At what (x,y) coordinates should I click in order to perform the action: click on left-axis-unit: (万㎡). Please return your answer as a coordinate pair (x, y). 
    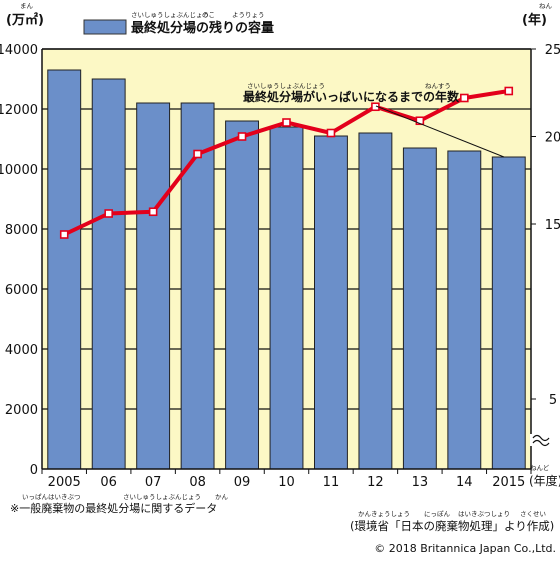
    Looking at the image, I should click on (25, 20).